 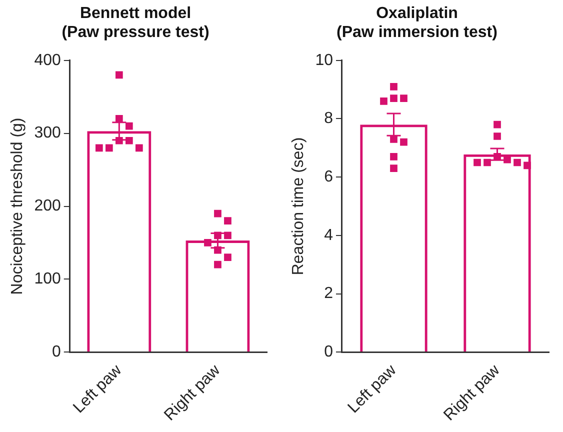 I want to click on y-axis-title: Reaction time (sec), so click(x=299, y=206).